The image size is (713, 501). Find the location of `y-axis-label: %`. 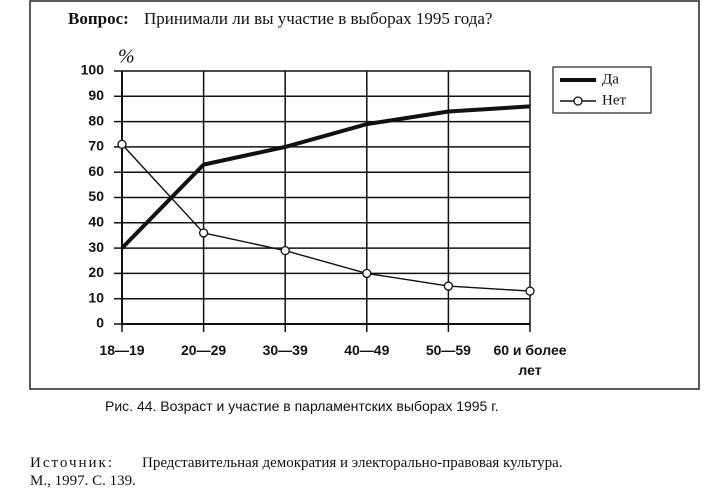

y-axis-label: % is located at coordinates (126, 57).